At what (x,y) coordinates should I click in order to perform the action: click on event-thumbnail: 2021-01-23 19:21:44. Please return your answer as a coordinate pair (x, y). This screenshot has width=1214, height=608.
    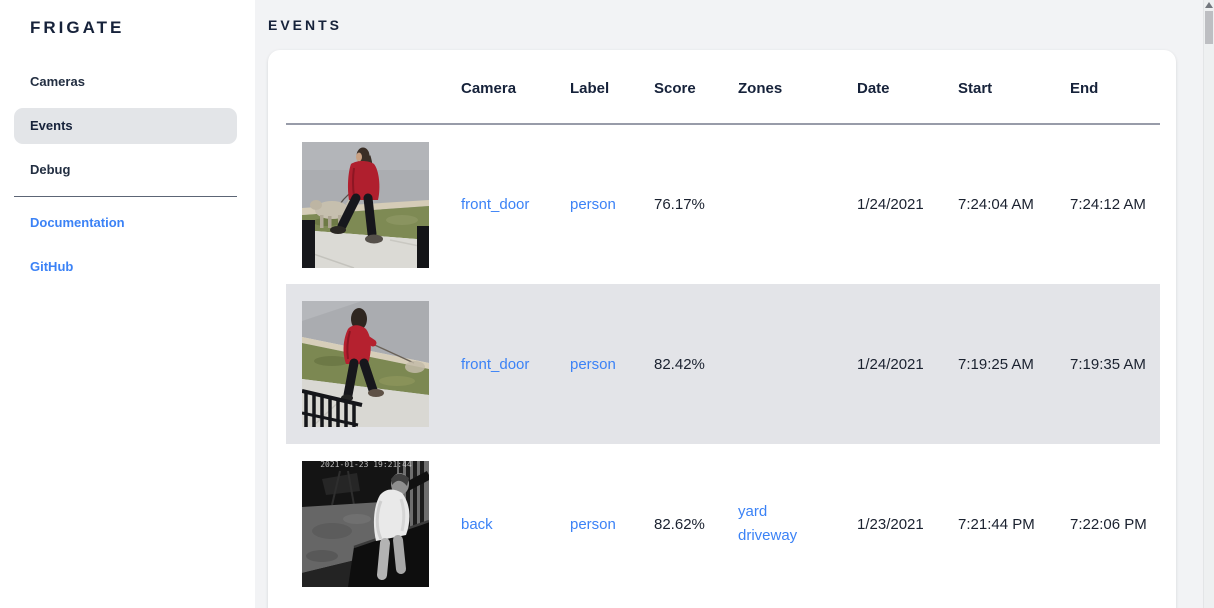
    Looking at the image, I should click on (365, 524).